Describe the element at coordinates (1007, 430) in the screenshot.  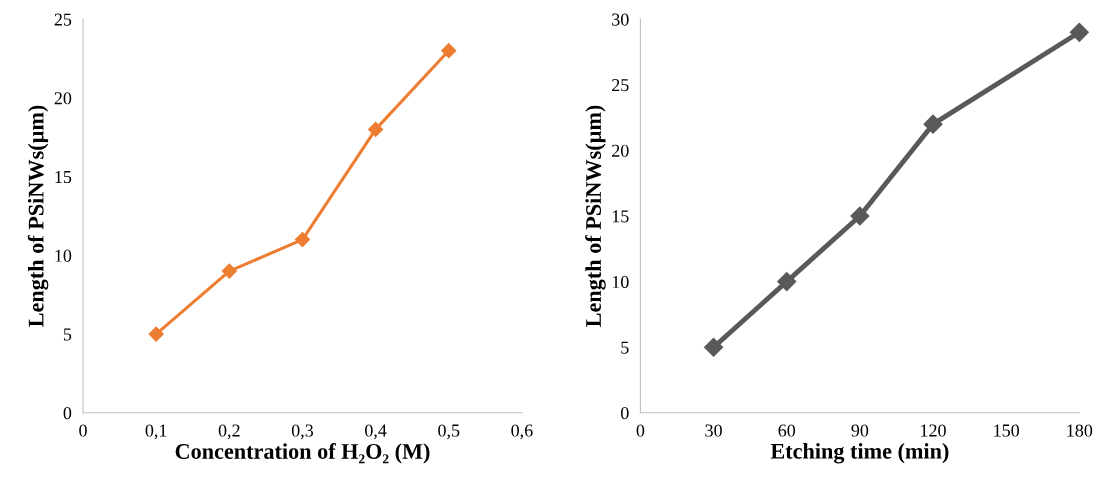
I see `x-tick-label: 150` at that location.